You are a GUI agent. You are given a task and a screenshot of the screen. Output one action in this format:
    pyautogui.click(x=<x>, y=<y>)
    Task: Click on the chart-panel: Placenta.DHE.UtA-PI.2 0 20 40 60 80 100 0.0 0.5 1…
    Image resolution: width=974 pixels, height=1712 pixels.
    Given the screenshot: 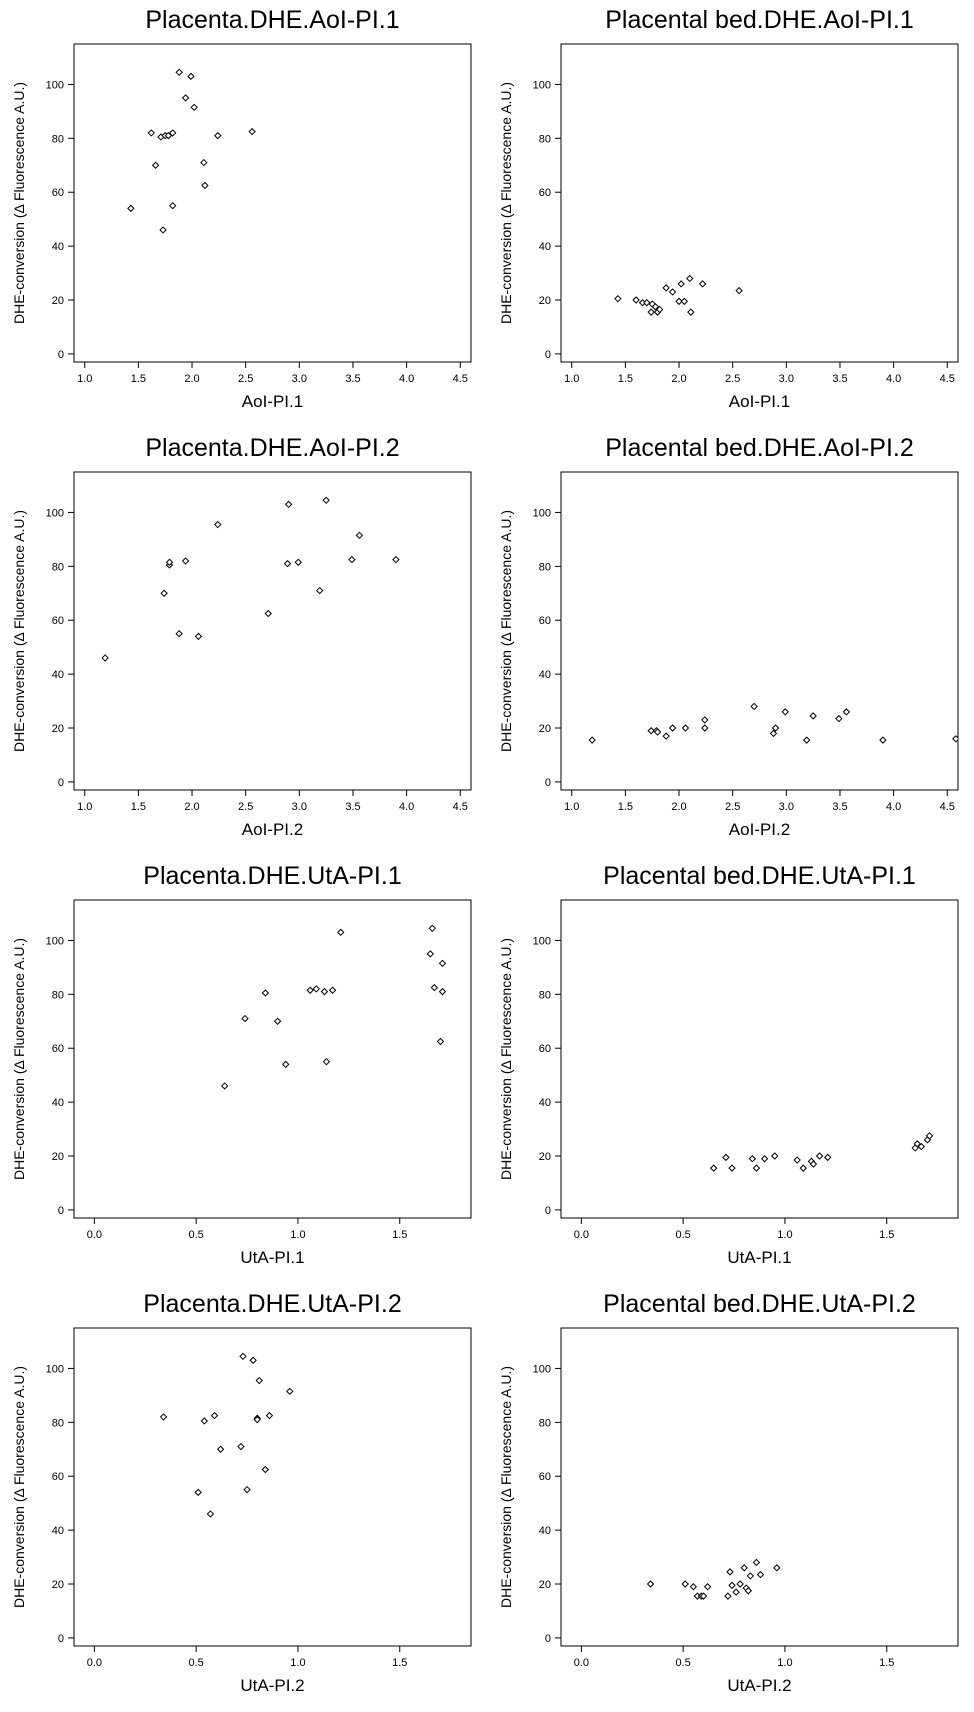 What is the action you would take?
    pyautogui.click(x=241, y=1492)
    